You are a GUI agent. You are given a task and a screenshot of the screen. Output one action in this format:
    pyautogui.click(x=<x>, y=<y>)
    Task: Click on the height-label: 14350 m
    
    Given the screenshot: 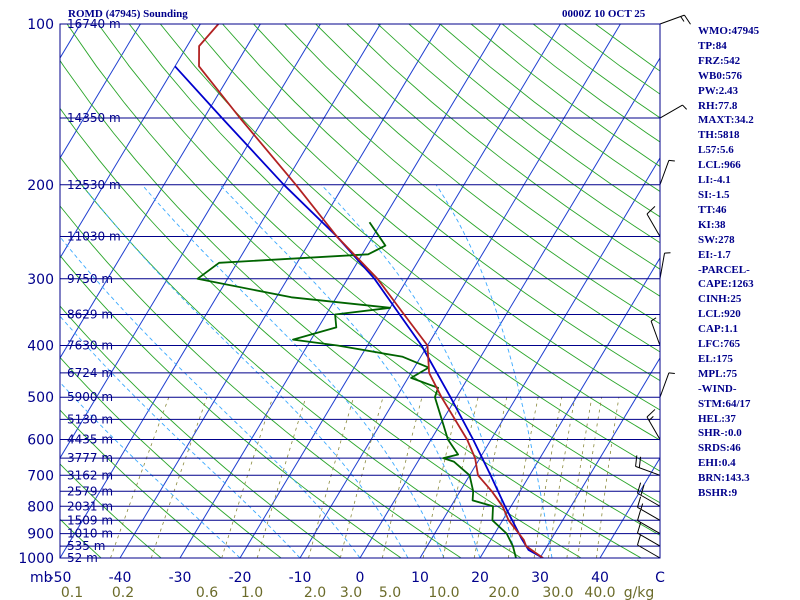 What is the action you would take?
    pyautogui.click(x=94, y=118)
    